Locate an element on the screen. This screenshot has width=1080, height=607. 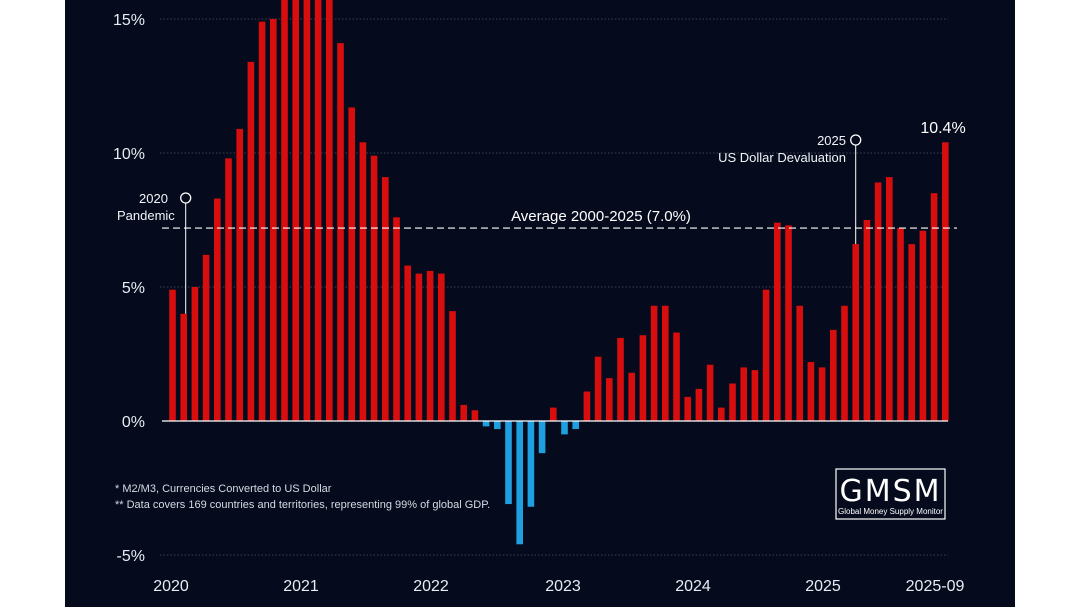
gmsm-logo-box is located at coordinates (890, 494).